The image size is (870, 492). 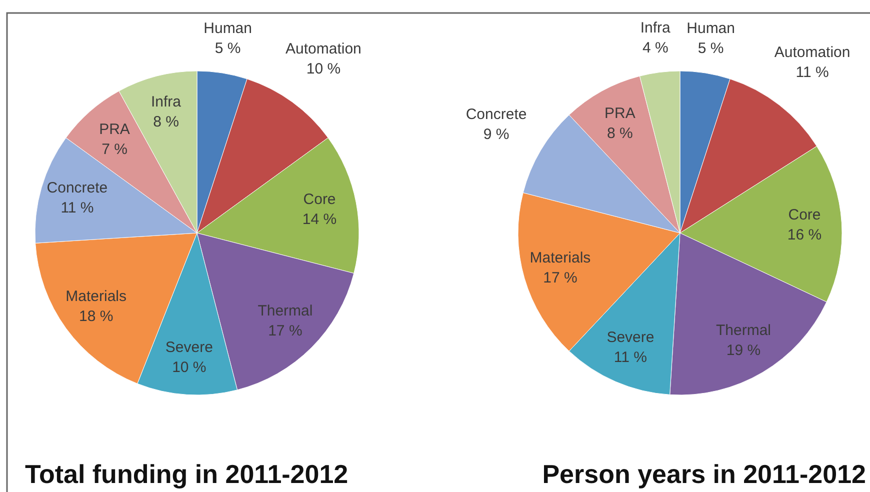 I want to click on data-label: 14 %, so click(x=319, y=219).